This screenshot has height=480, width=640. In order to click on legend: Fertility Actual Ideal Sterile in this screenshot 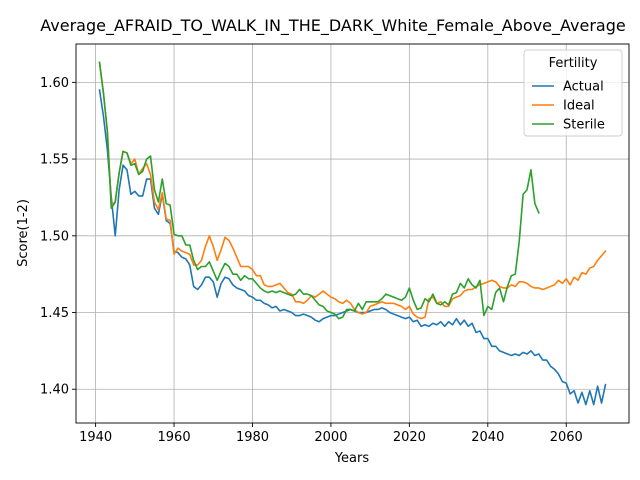, I will do `click(573, 93)`.